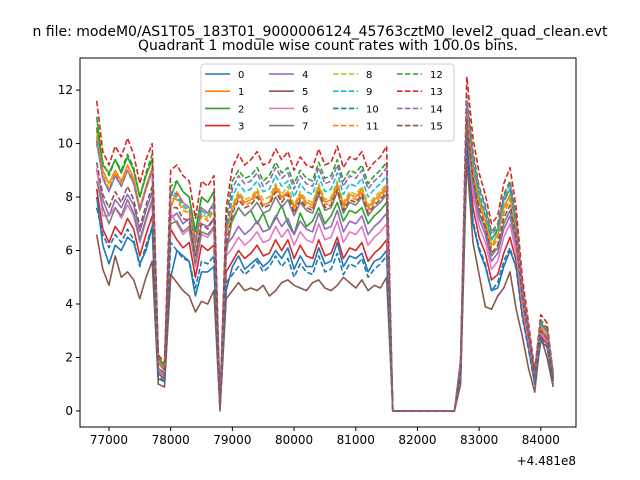 The width and height of the screenshot is (640, 480). I want to click on legend-label-13: 13, so click(436, 92).